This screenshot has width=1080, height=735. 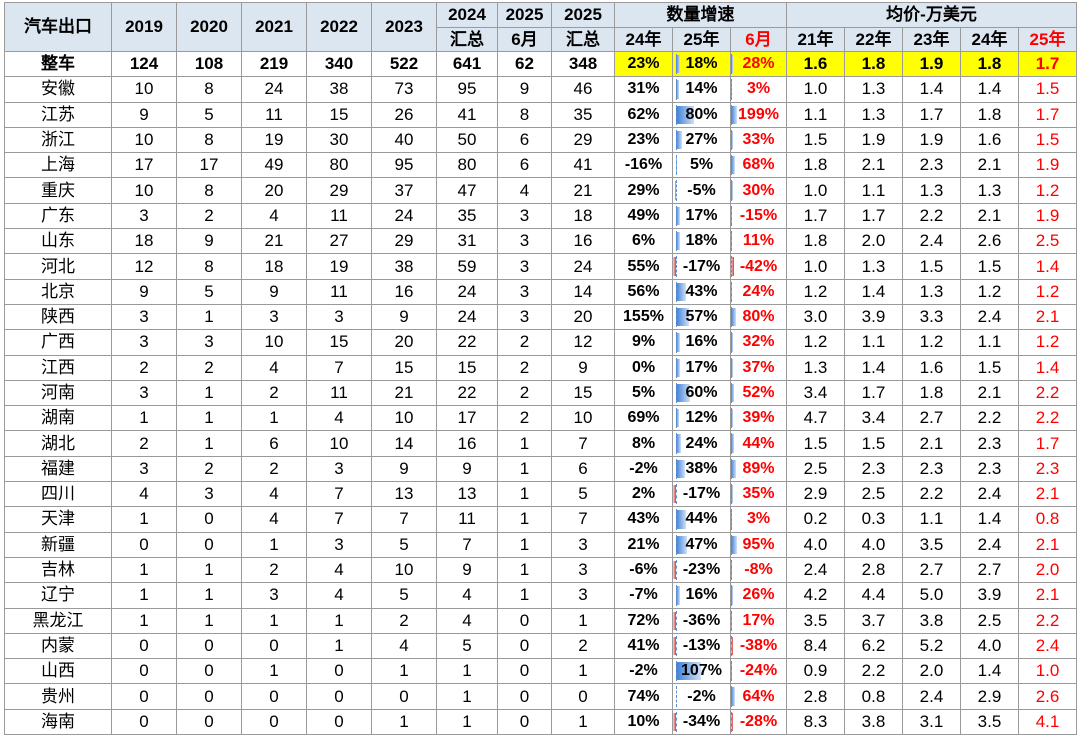 I want to click on growth-2025-cell: 17%, so click(x=701, y=367).